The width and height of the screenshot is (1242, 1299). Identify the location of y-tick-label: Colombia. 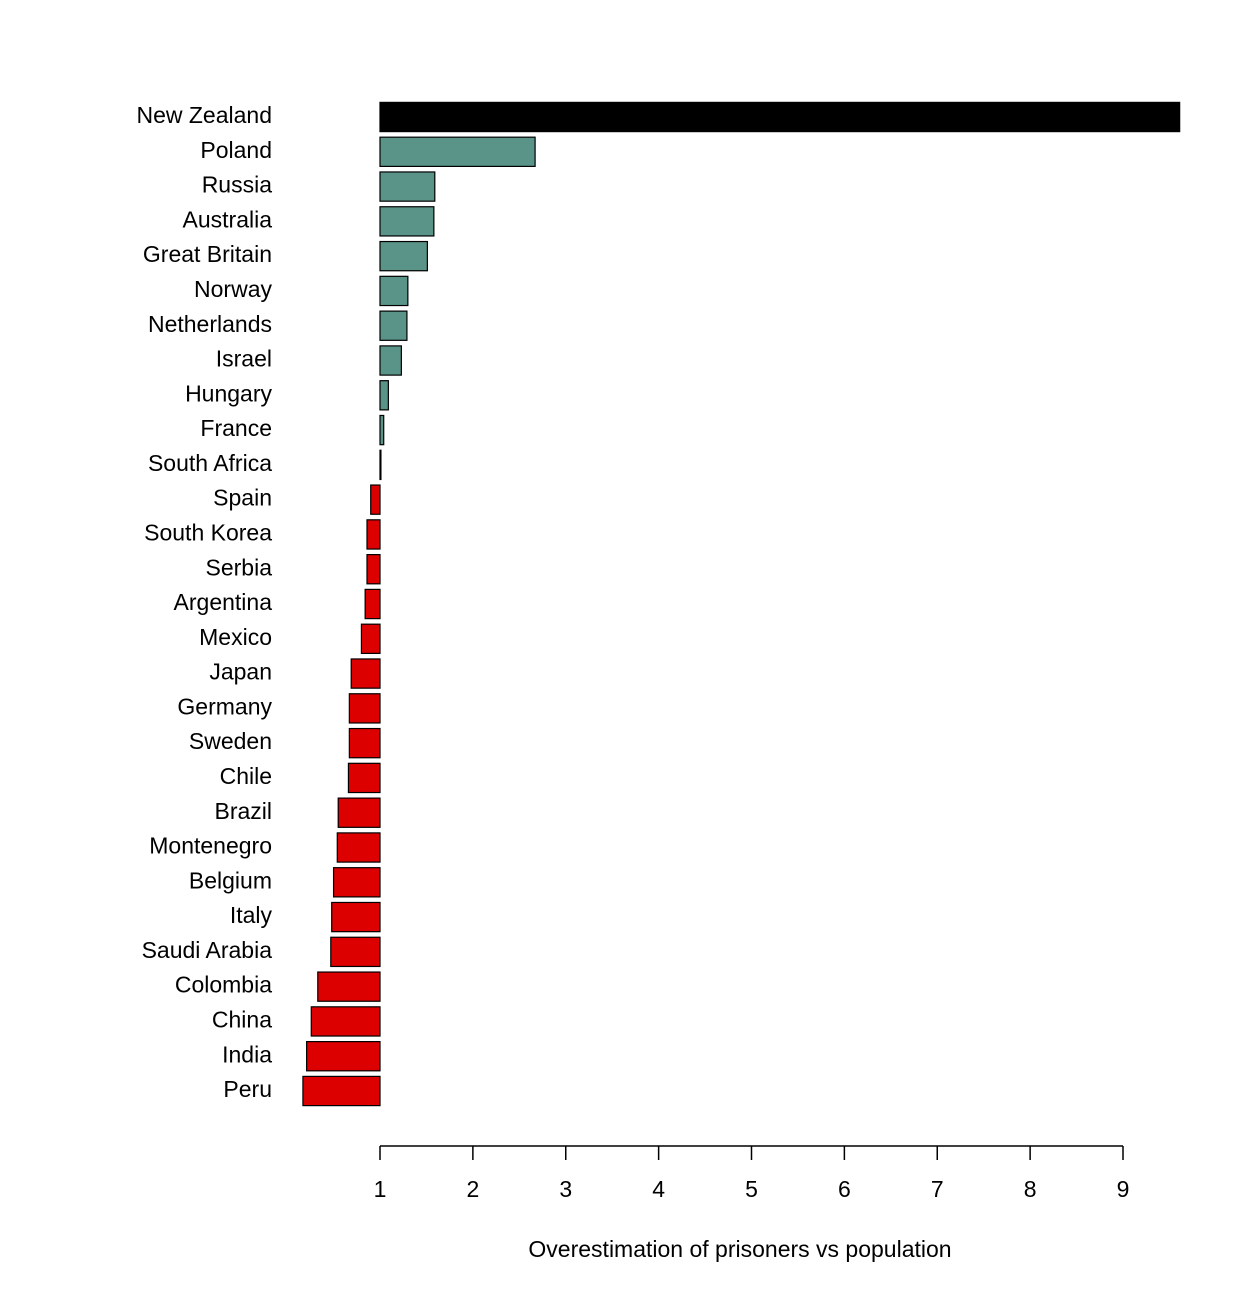
(223, 985).